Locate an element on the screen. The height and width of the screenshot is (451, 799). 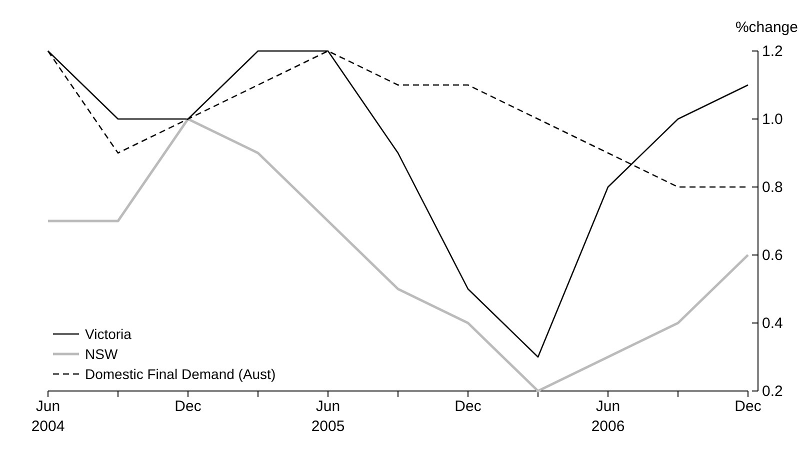
legend-label: NSW is located at coordinates (101, 354).